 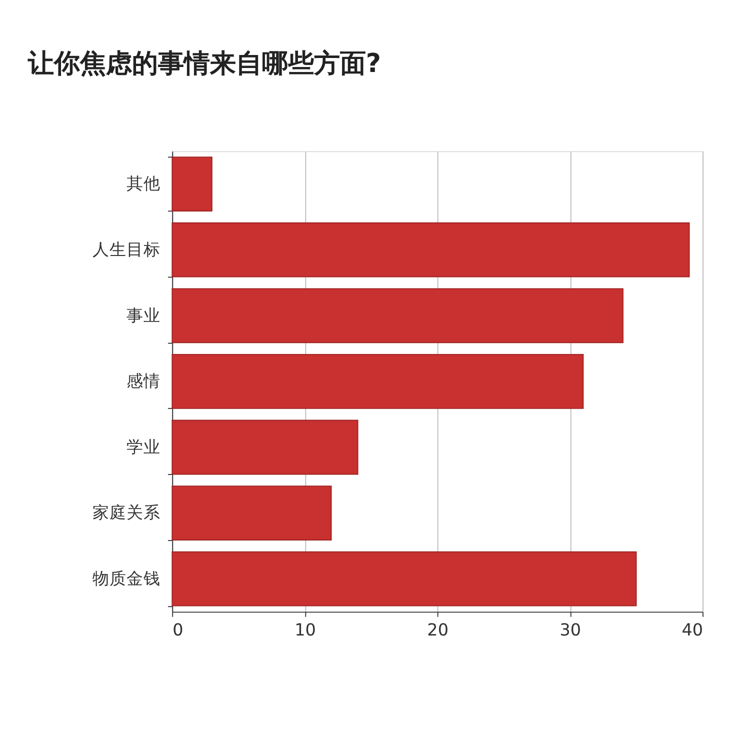 What do you see at coordinates (143, 380) in the screenshot?
I see `y-tick-label: 感情` at bounding box center [143, 380].